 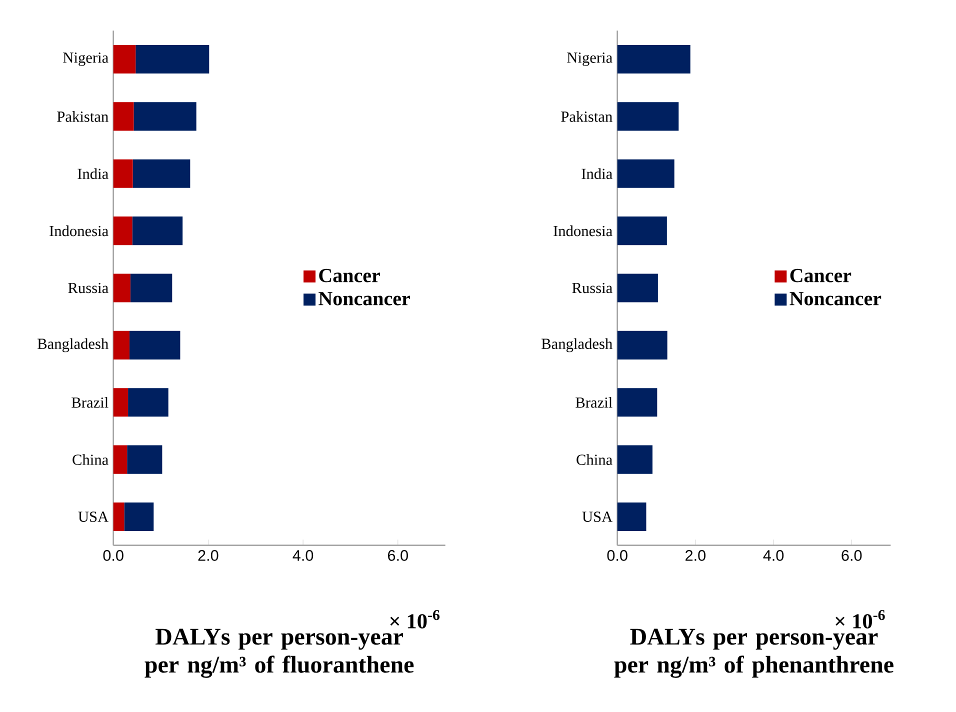 I want to click on x-axis-title: DALYs per person-year per ng/m³ of phenanthrene, so click(x=754, y=653).